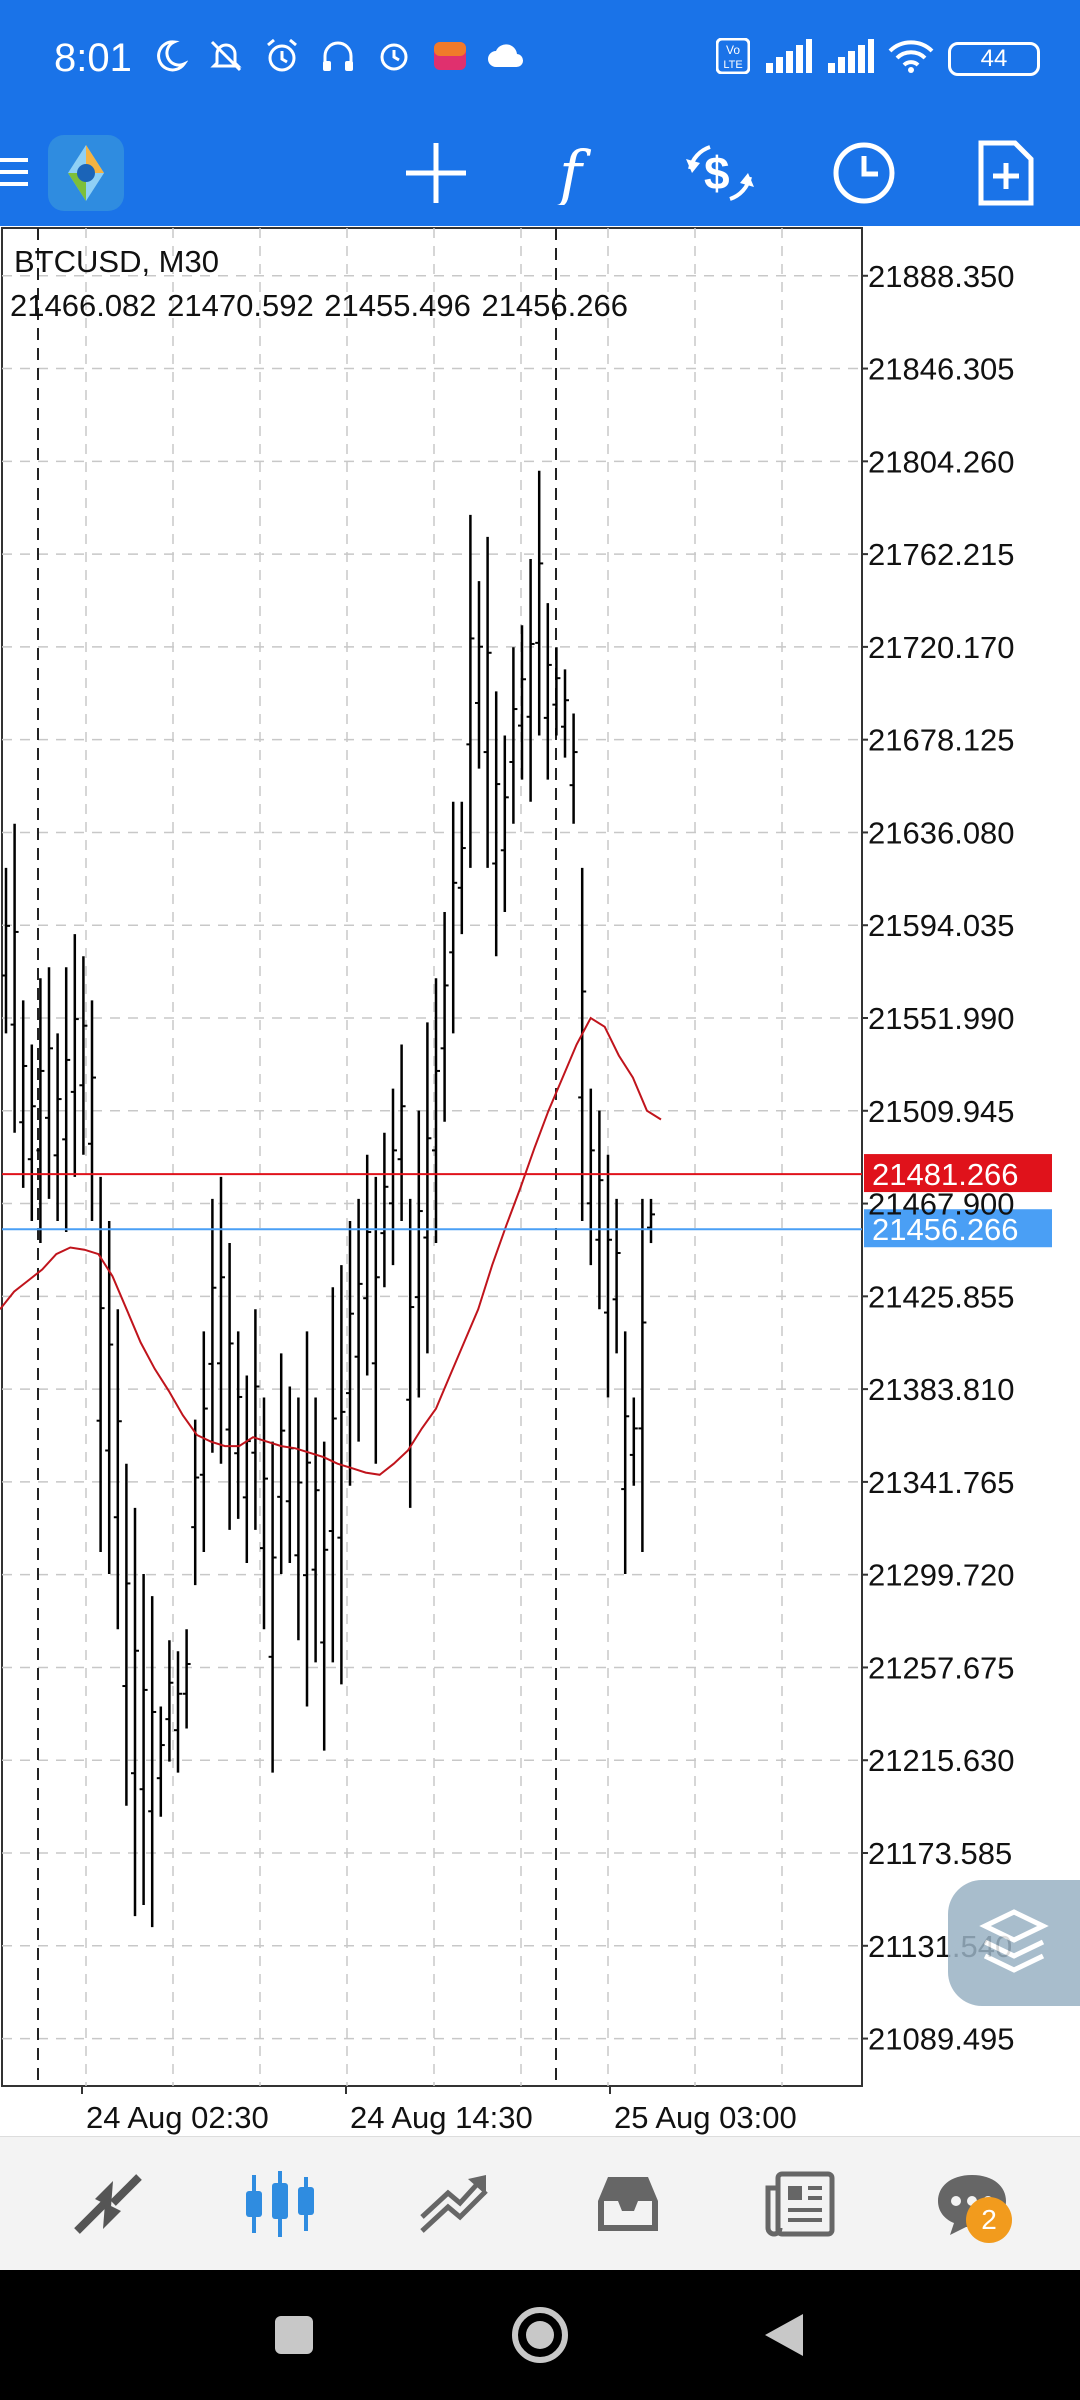 Image resolution: width=1080 pixels, height=2400 pixels. What do you see at coordinates (941, 925) in the screenshot?
I see `price-tick-label: 21594.035` at bounding box center [941, 925].